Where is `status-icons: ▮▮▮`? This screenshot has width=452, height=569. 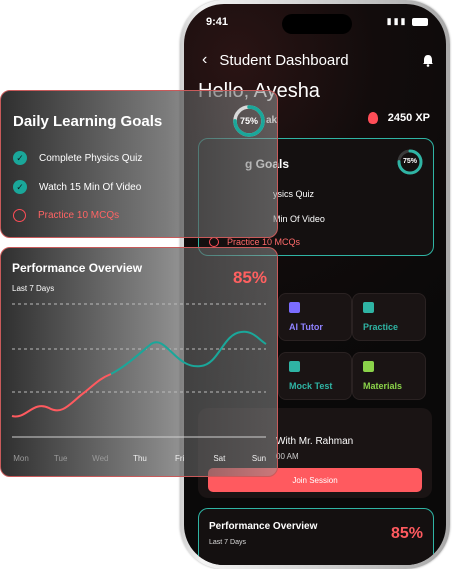 status-icons: ▮▮▮ is located at coordinates (407, 21).